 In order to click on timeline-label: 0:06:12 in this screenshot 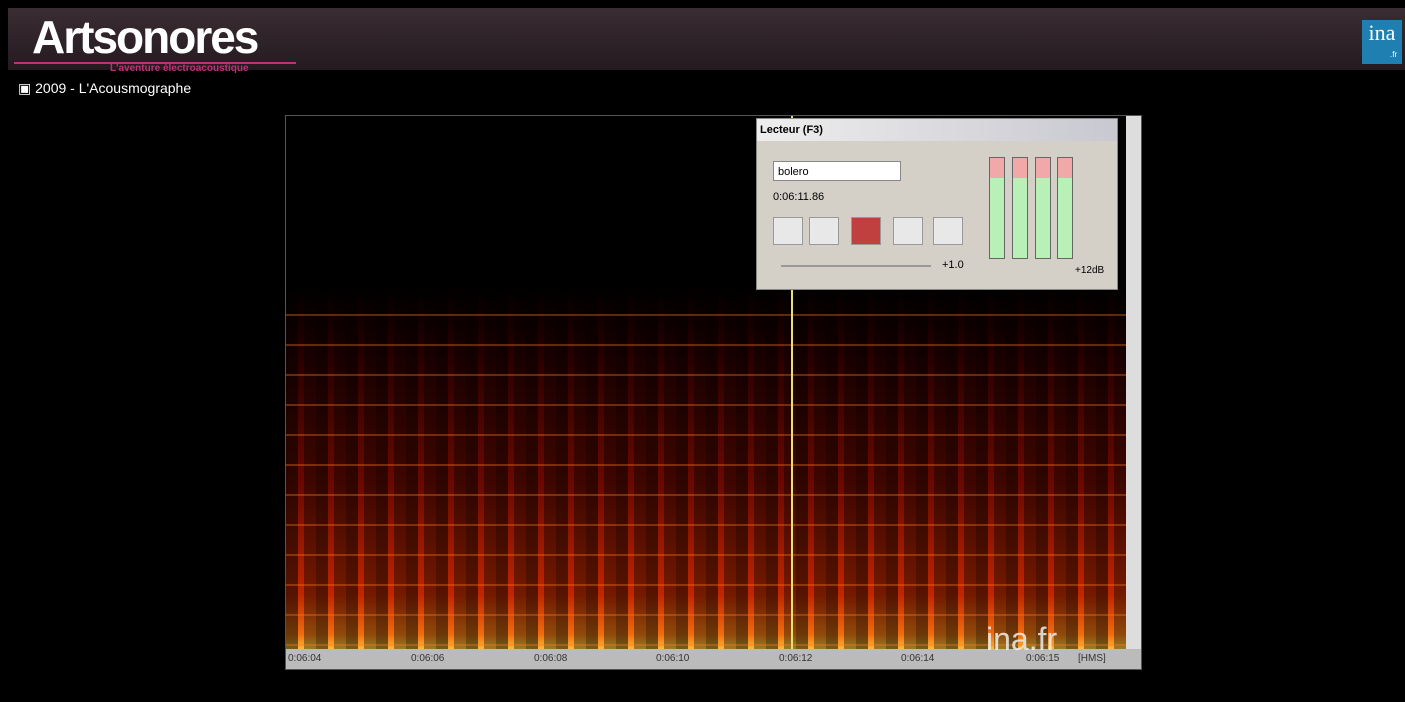, I will do `click(796, 658)`.